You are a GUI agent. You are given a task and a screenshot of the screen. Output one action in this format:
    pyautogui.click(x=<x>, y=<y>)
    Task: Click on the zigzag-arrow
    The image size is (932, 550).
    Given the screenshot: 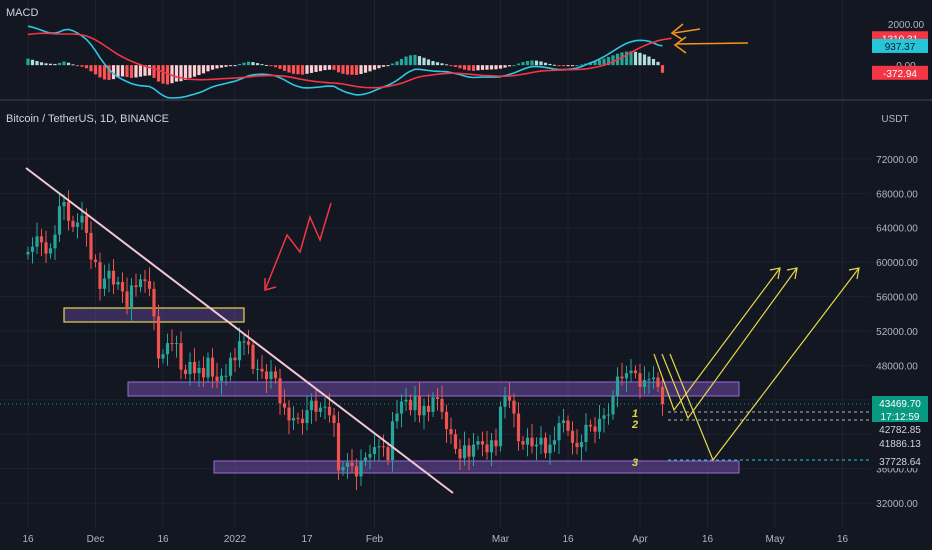 What is the action you would take?
    pyautogui.click(x=298, y=246)
    